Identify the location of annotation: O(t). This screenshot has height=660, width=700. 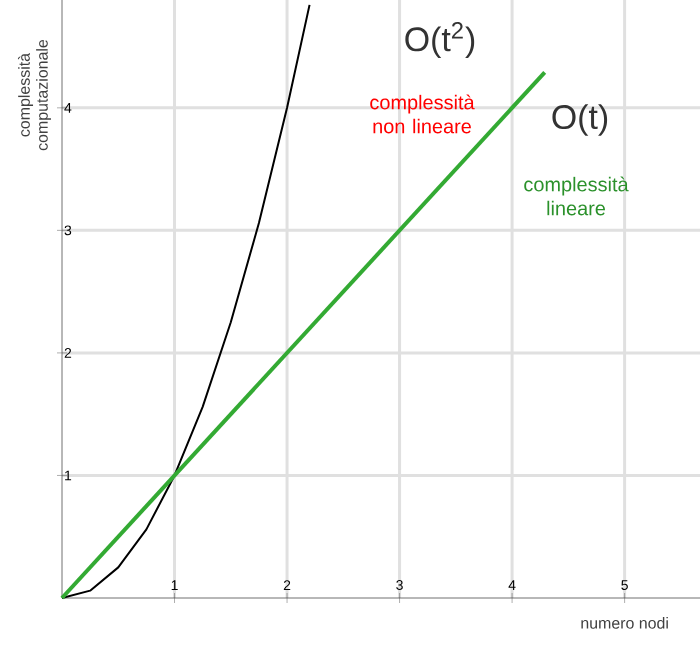
(580, 120).